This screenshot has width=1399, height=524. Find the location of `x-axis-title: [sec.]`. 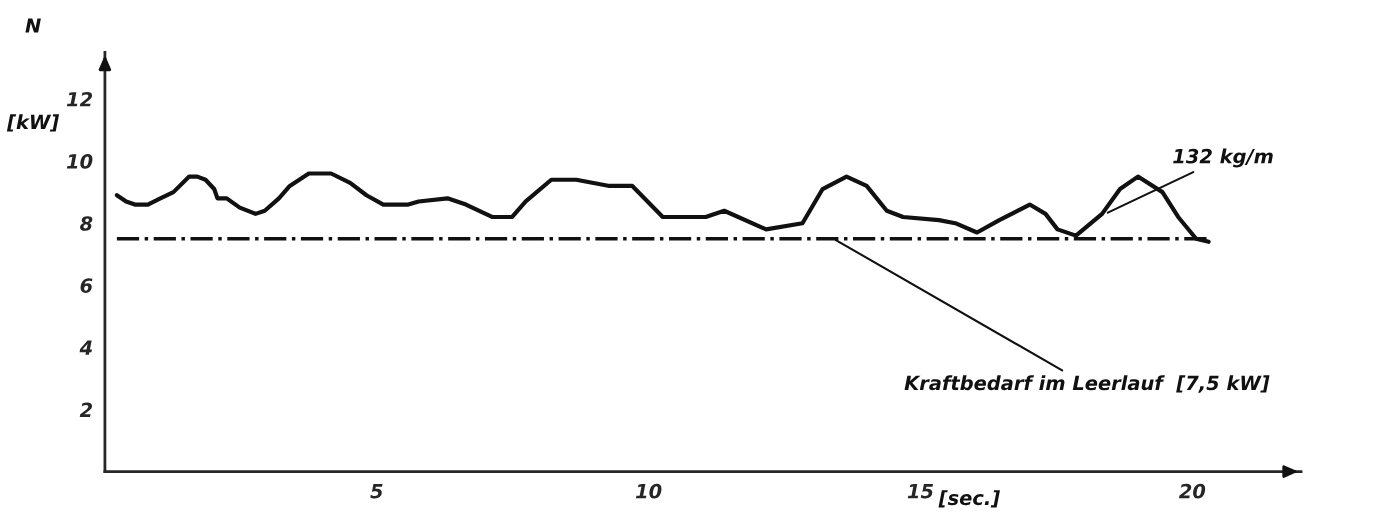

x-axis-title: [sec.] is located at coordinates (969, 499).